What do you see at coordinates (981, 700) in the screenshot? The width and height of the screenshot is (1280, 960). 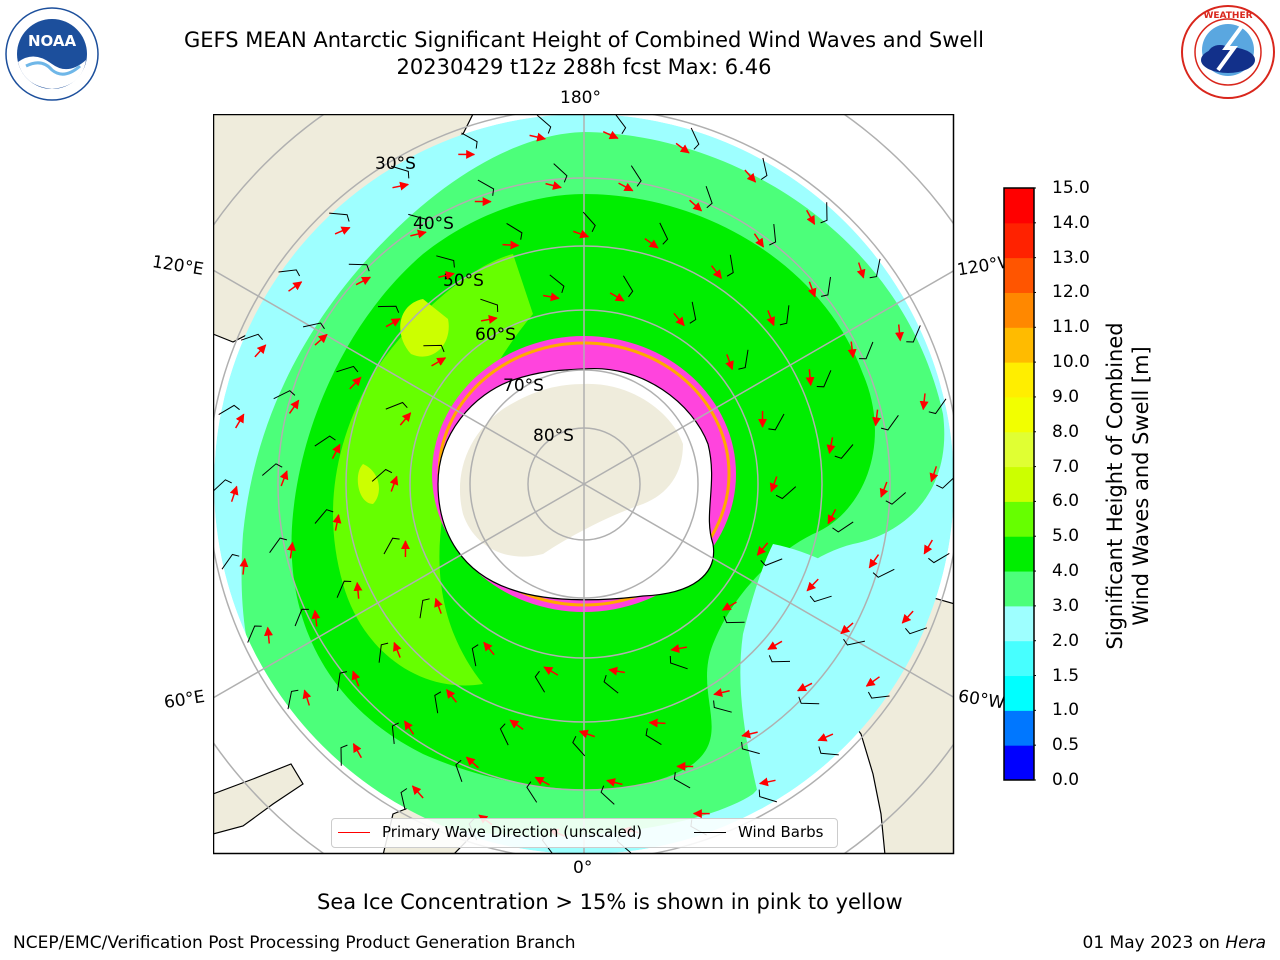 I see `lon-label-60w: 60°W` at bounding box center [981, 700].